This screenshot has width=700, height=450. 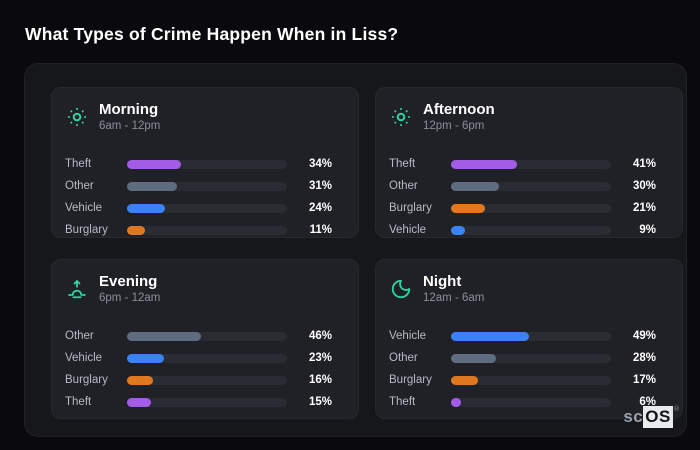 What do you see at coordinates (459, 109) in the screenshot?
I see `card-title: Afternoon` at bounding box center [459, 109].